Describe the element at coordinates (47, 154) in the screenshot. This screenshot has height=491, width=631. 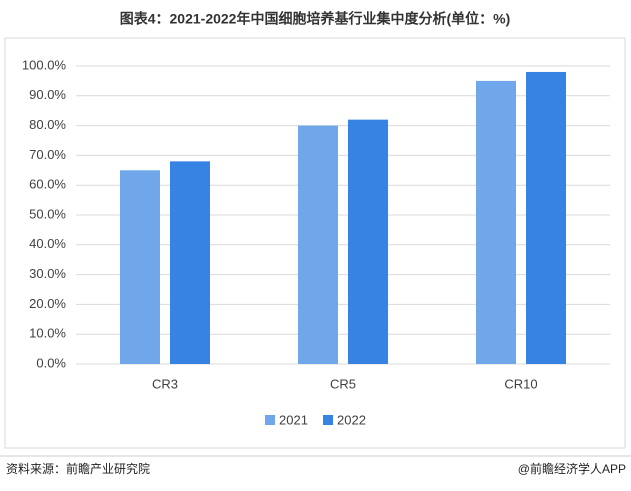
I see `y-tick-label: 70.0%` at that location.